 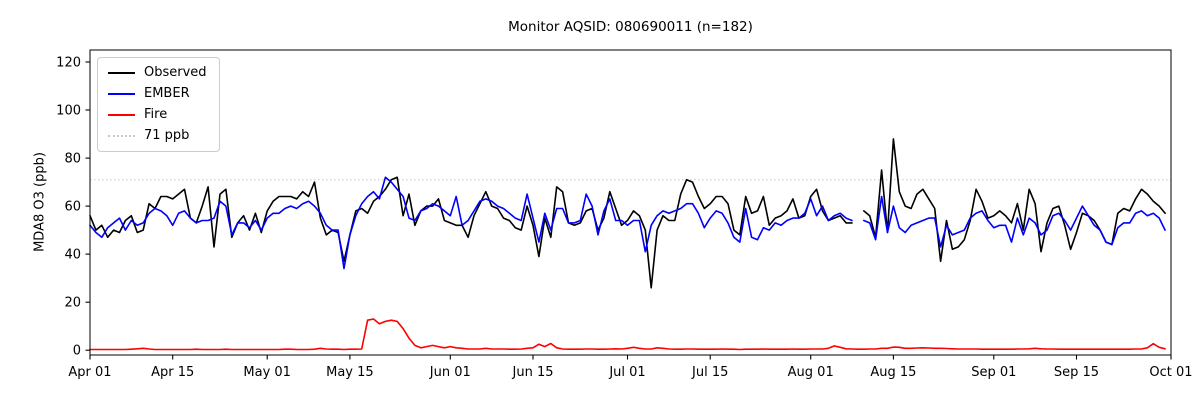 I want to click on x-tick-label: Jul 01, so click(x=626, y=372).